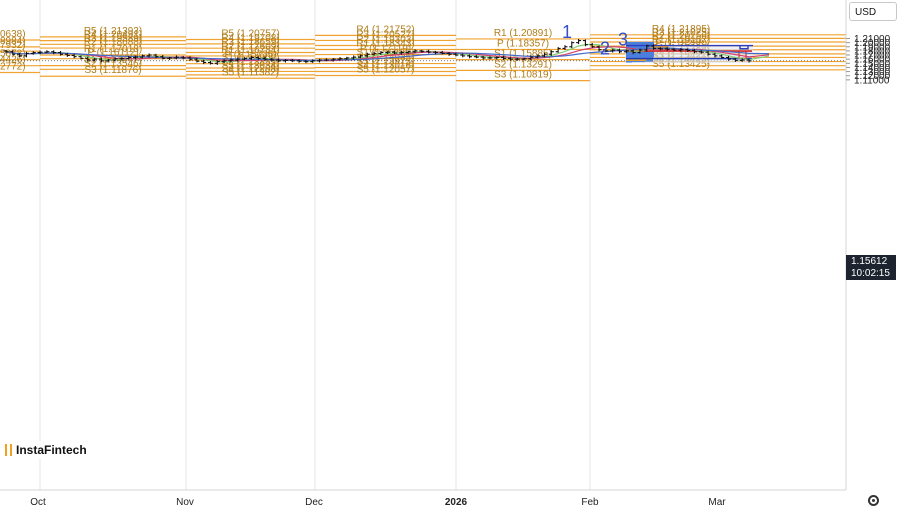 The height and width of the screenshot is (515, 900). Describe the element at coordinates (872, 80) in the screenshot. I see `price-tick-label: 1.11000` at that location.